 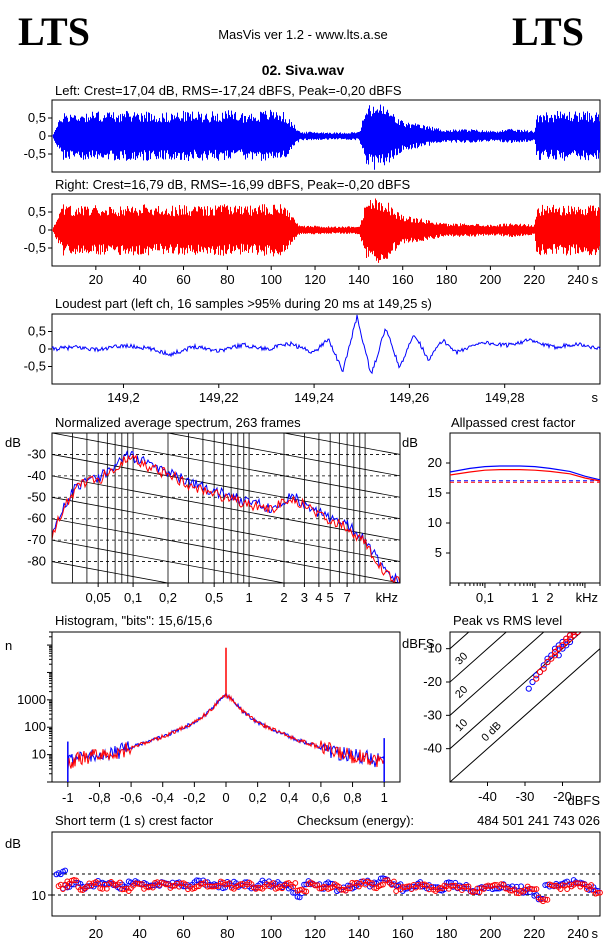 What do you see at coordinates (99, 797) in the screenshot?
I see `xtick-label: -0,8` at bounding box center [99, 797].